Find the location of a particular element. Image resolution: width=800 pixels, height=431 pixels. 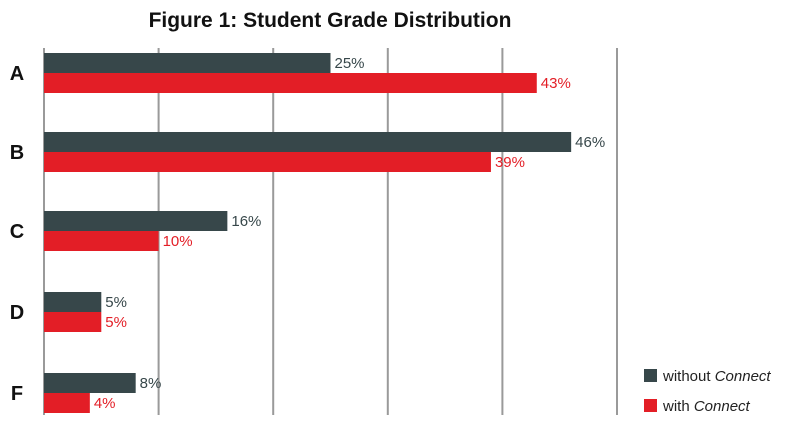

bar-b-without-connect is located at coordinates (308, 142).